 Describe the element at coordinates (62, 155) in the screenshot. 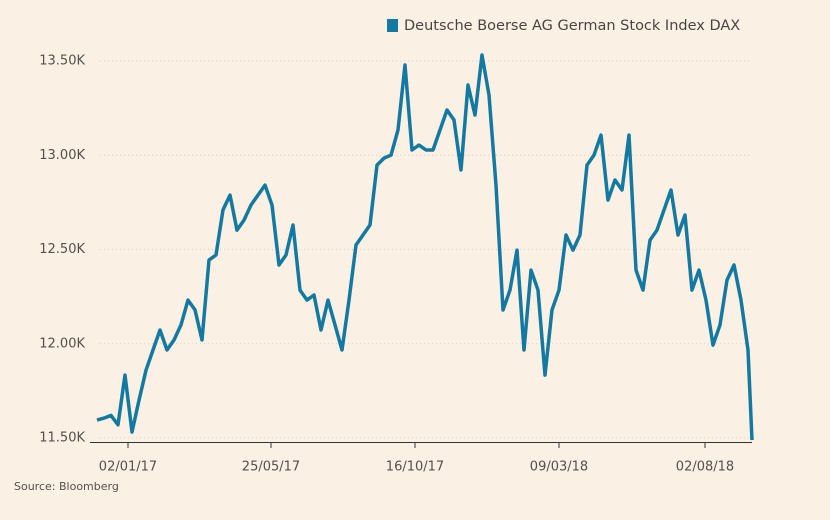

I see `y-tick-label: 13.00K` at that location.